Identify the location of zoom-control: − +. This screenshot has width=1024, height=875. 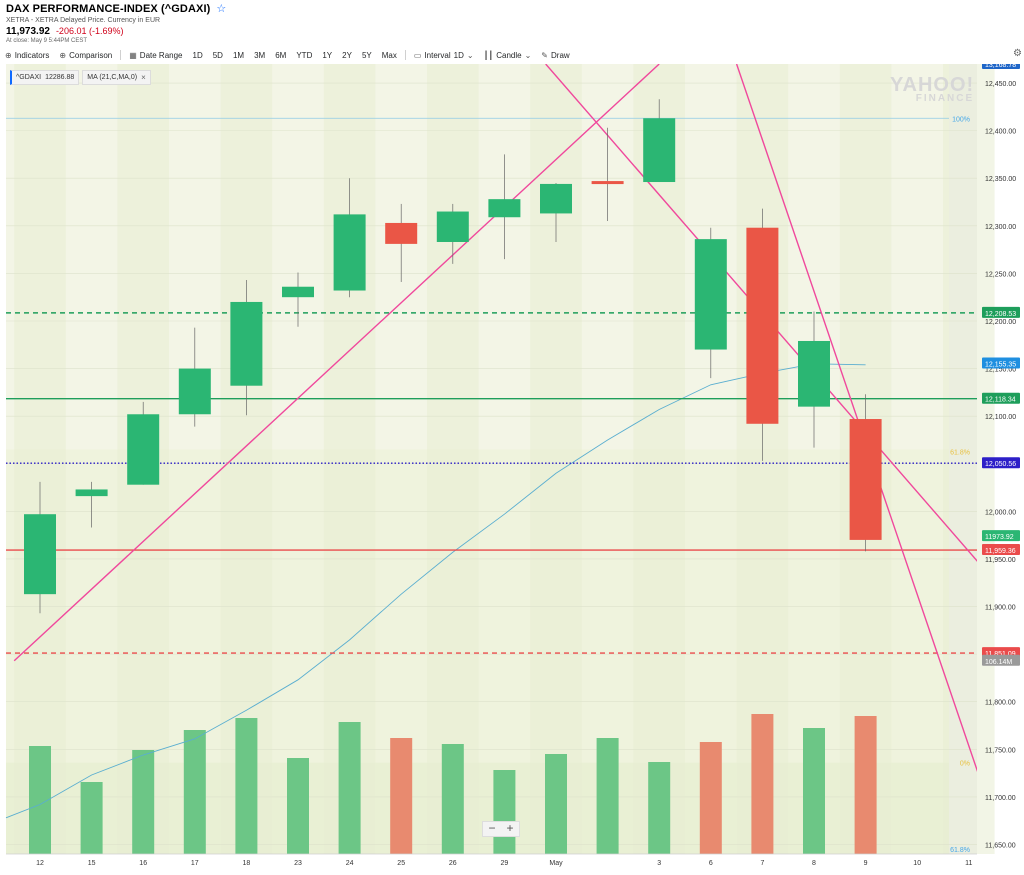
(501, 829).